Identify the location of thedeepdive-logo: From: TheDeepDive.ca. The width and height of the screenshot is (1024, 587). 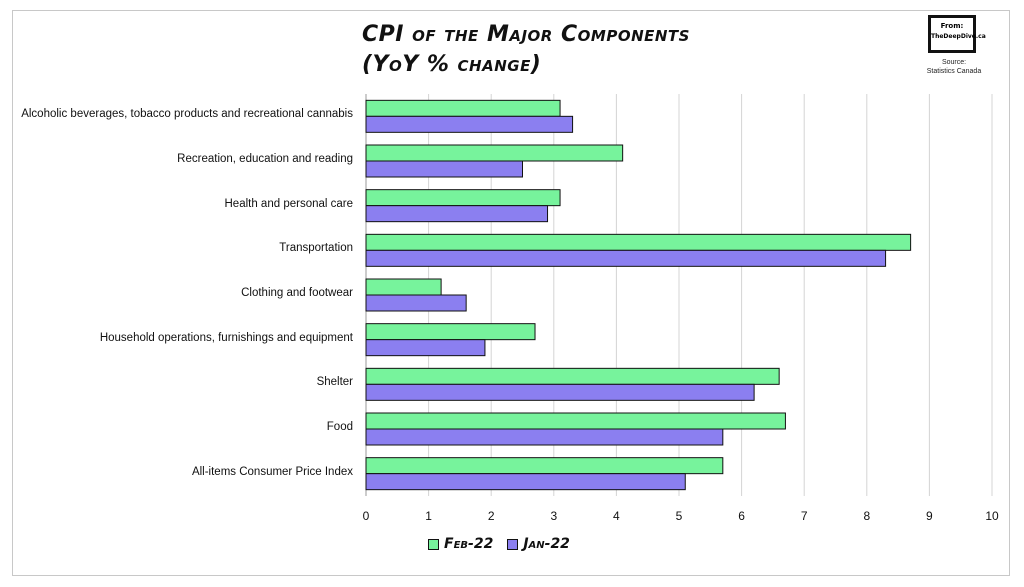
(957, 34).